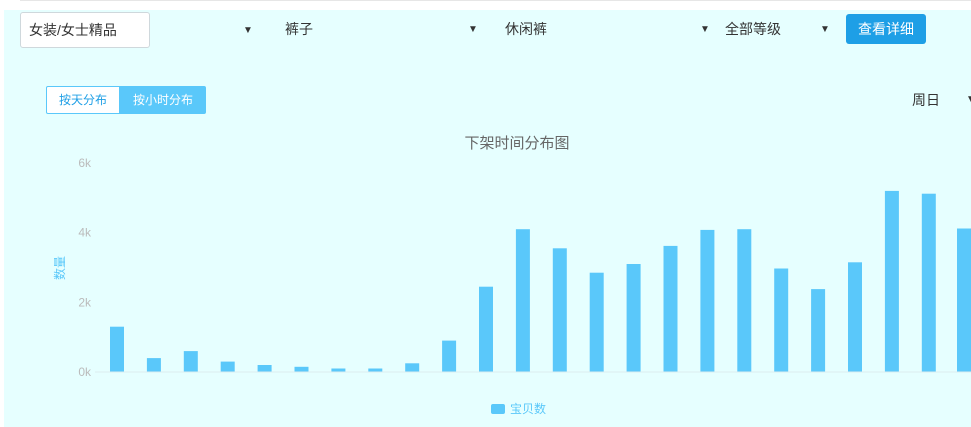  Describe the element at coordinates (495, 30) in the screenshot. I see `filter-bar: 女装/女士精品 ▼ 裤子 ▼ 休闲裤 ▼ 全部等级 ▼ 查看详细` at that location.